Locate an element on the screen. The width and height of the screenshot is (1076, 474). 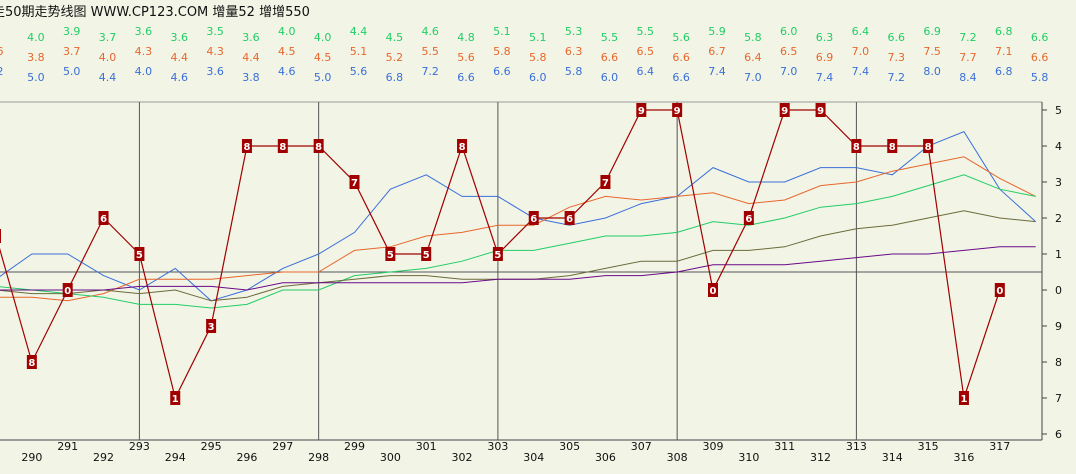
top-row-value: 7.1 is located at coordinates (1004, 51).